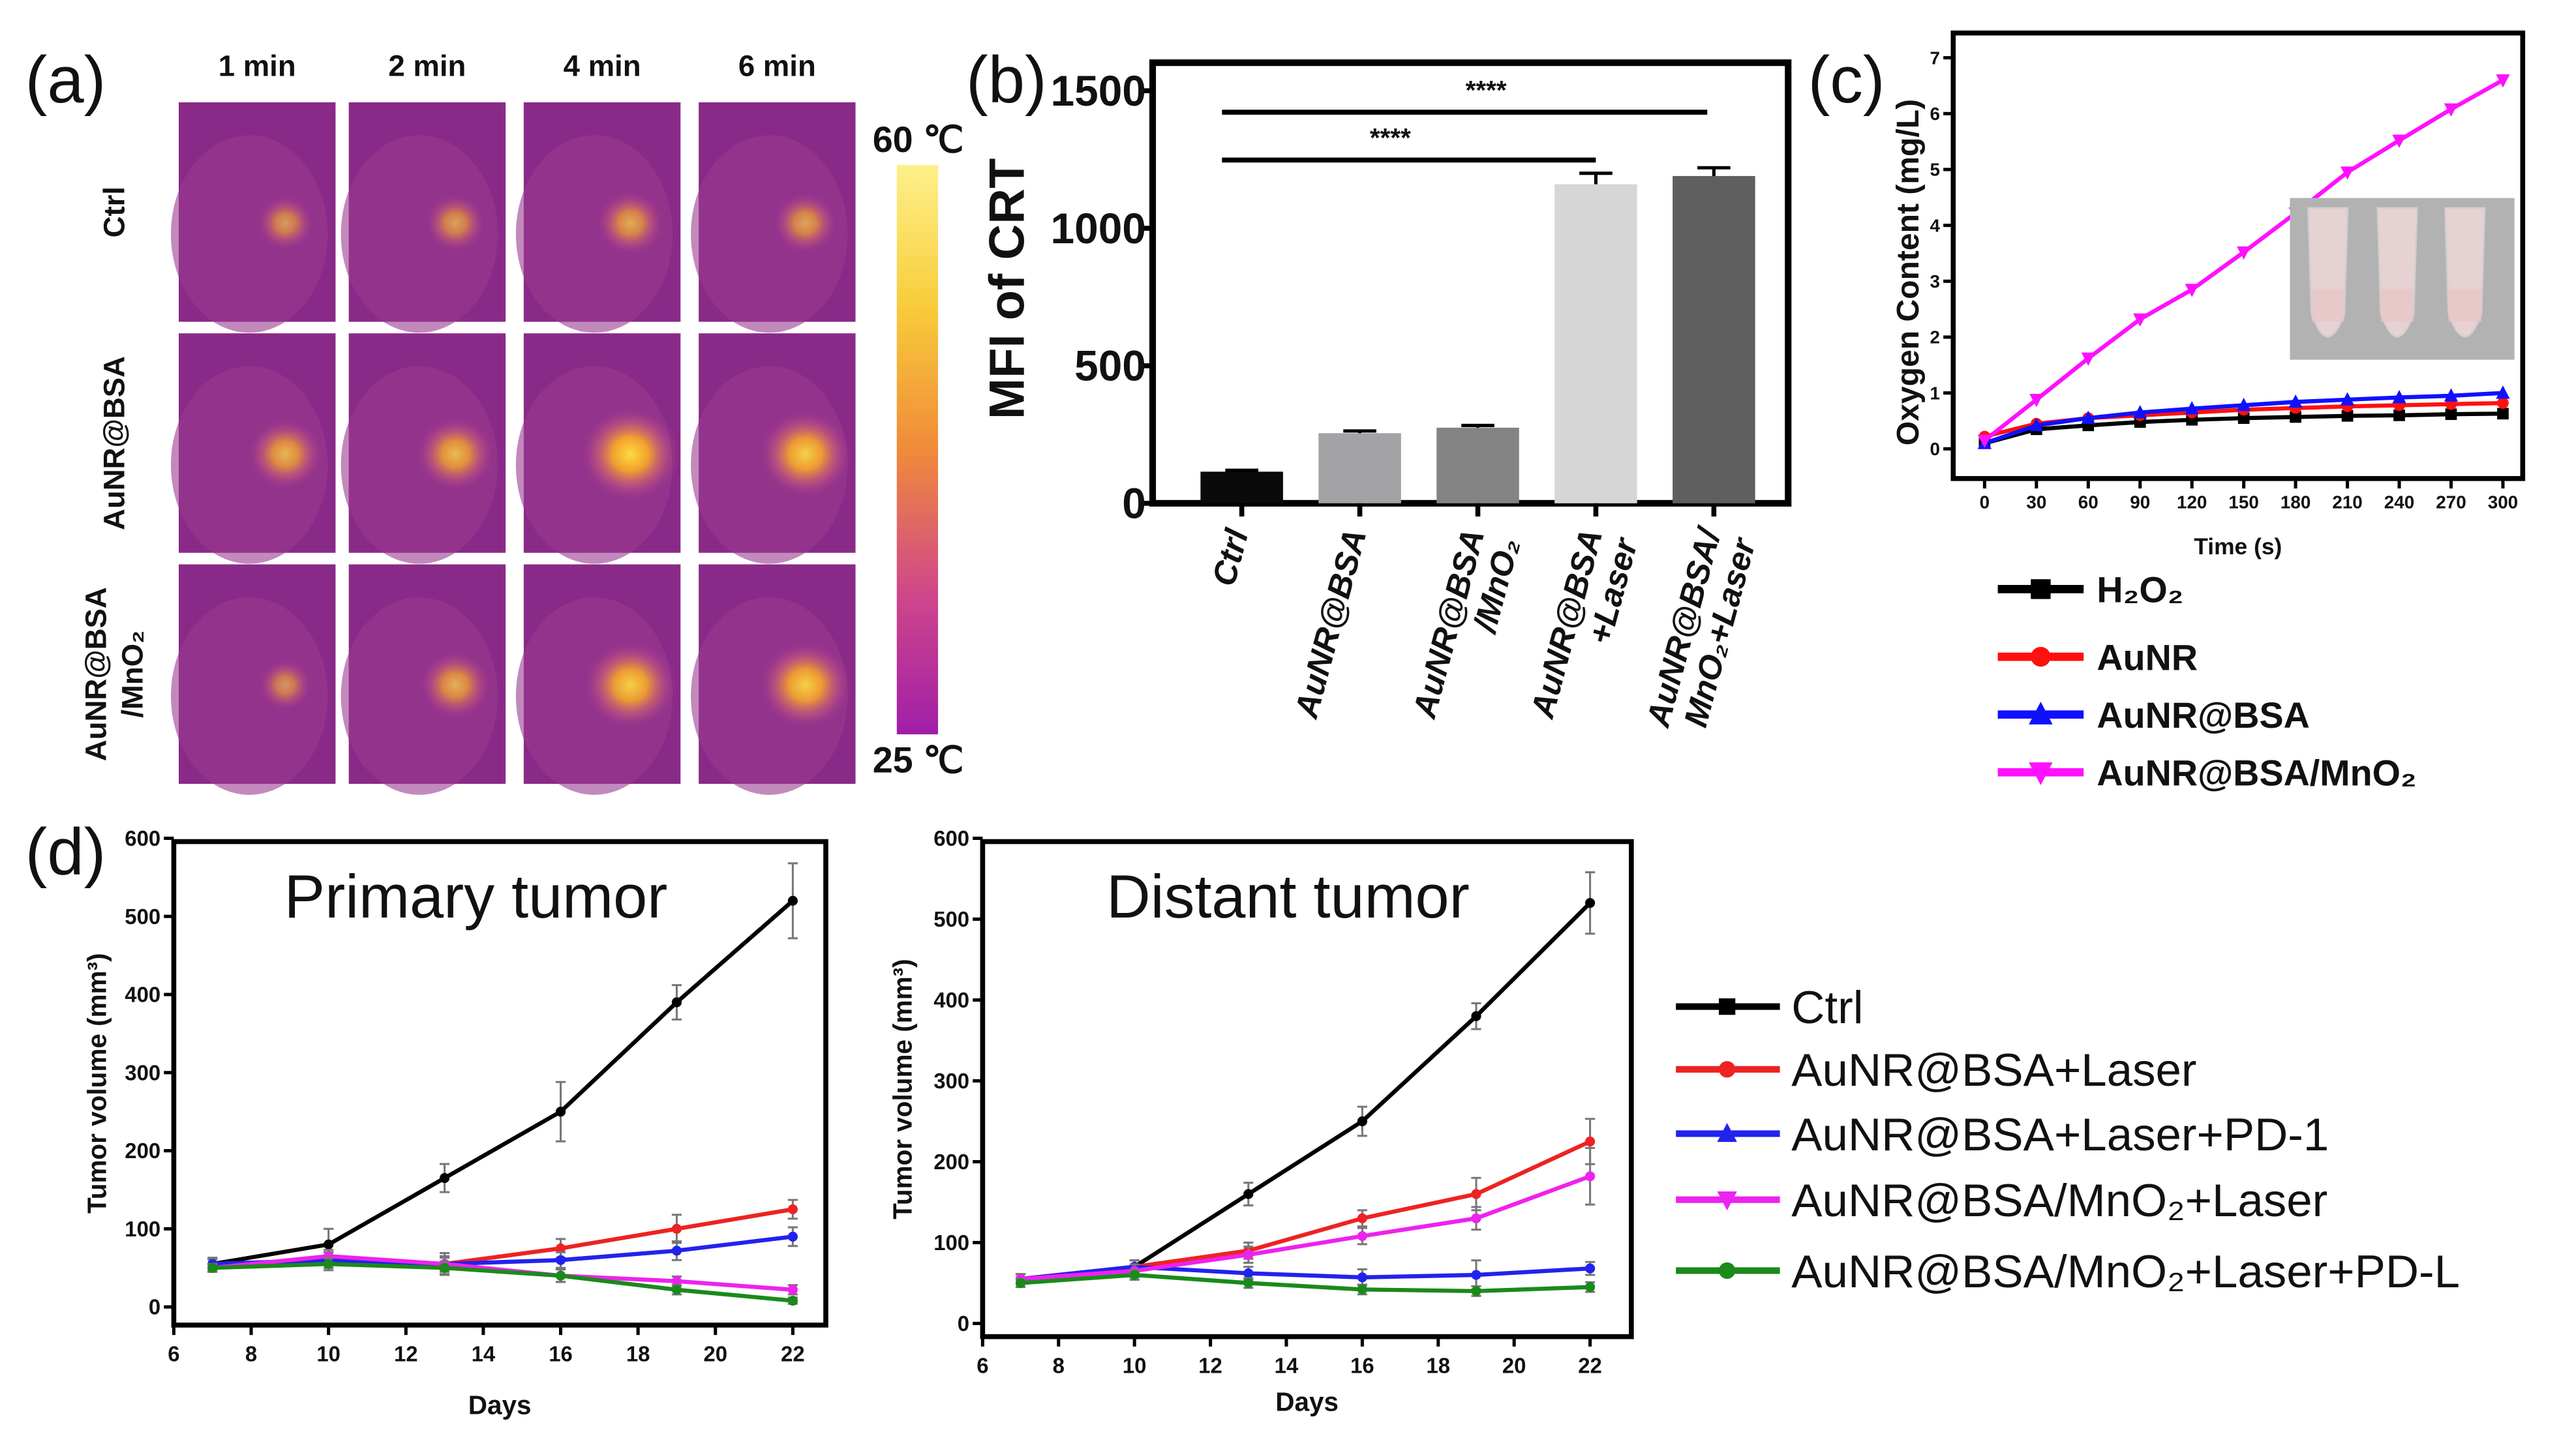 Image resolution: width=2576 pixels, height=1434 pixels. Describe the element at coordinates (2238, 546) in the screenshot. I see `x-axis-label: Time (s)` at that location.